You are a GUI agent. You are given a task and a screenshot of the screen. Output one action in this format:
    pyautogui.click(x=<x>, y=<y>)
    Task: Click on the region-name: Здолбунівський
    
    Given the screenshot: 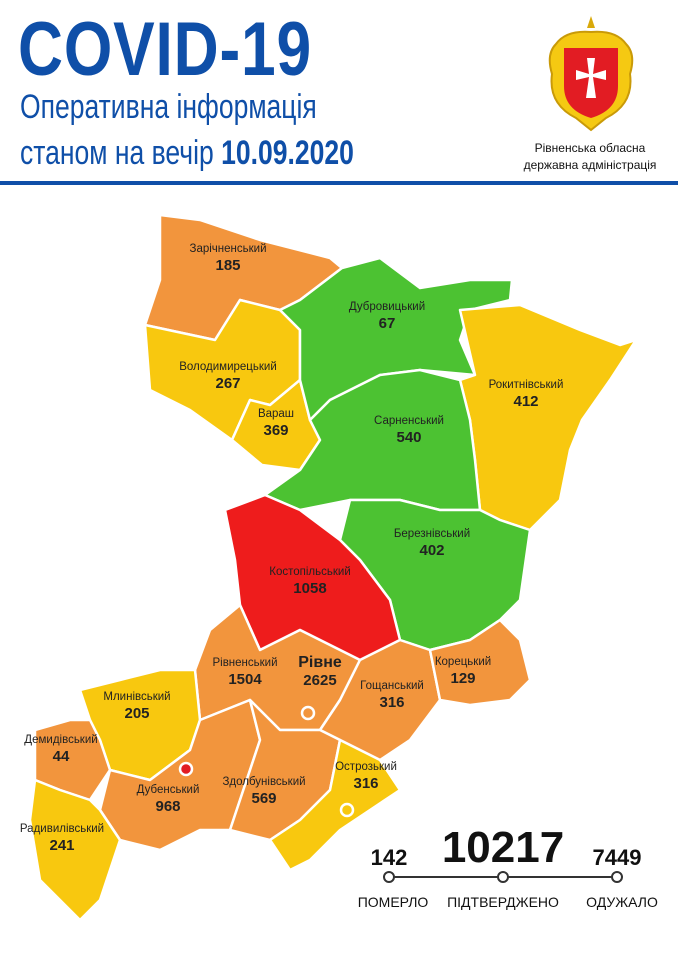 What is the action you would take?
    pyautogui.click(x=264, y=782)
    